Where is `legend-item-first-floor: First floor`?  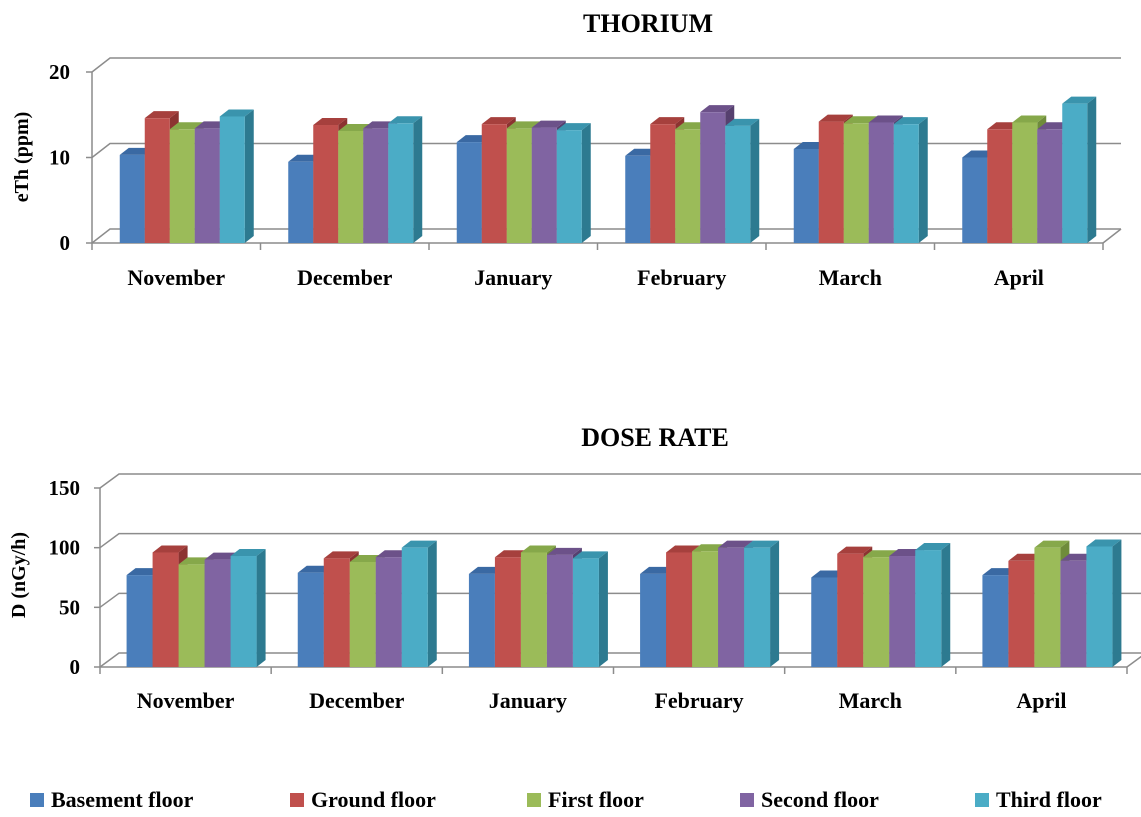
legend-item-first-floor: First floor is located at coordinates (585, 800).